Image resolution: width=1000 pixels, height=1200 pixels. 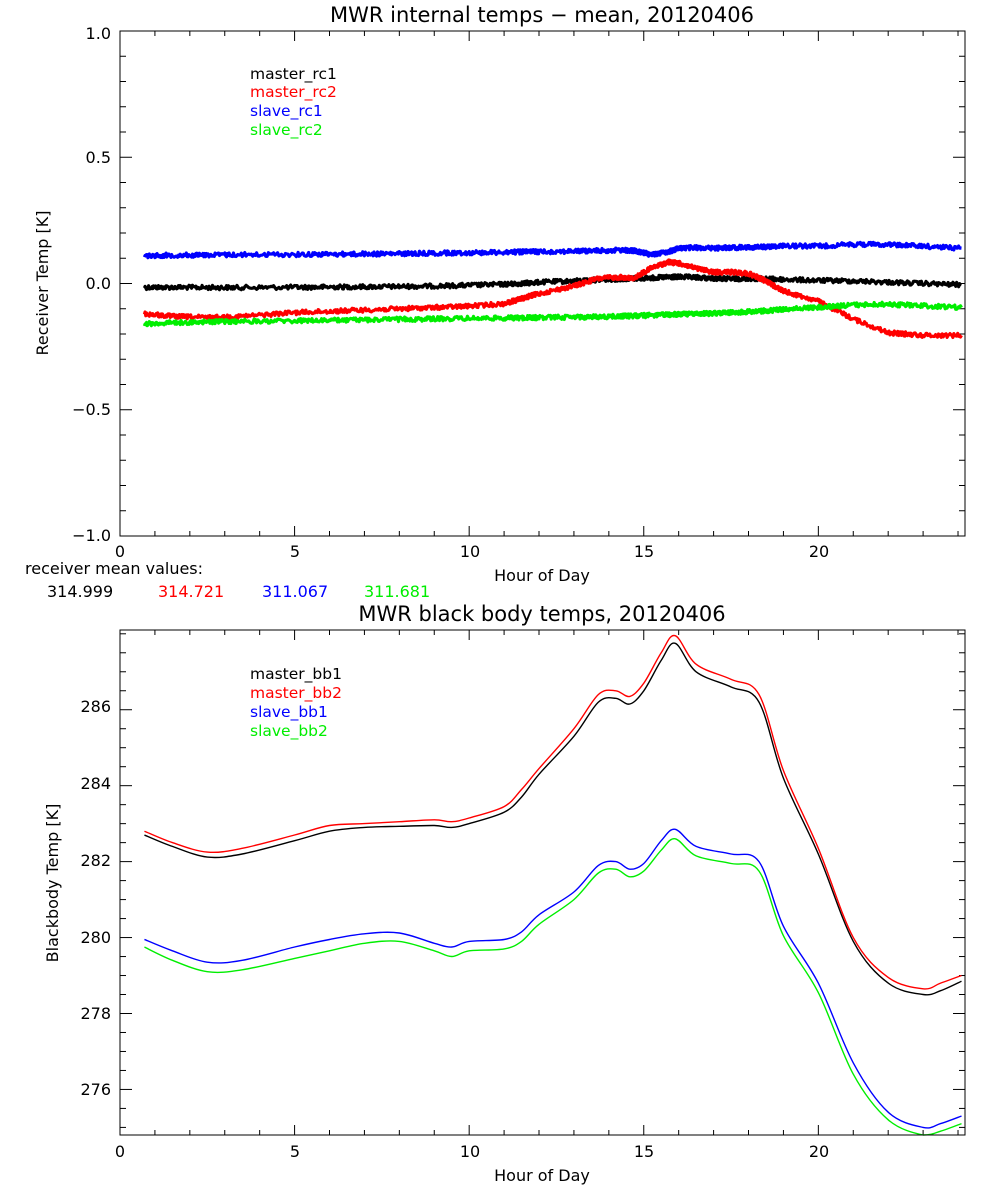 What do you see at coordinates (95, 706) in the screenshot?
I see `y-tick-label: 286` at bounding box center [95, 706].